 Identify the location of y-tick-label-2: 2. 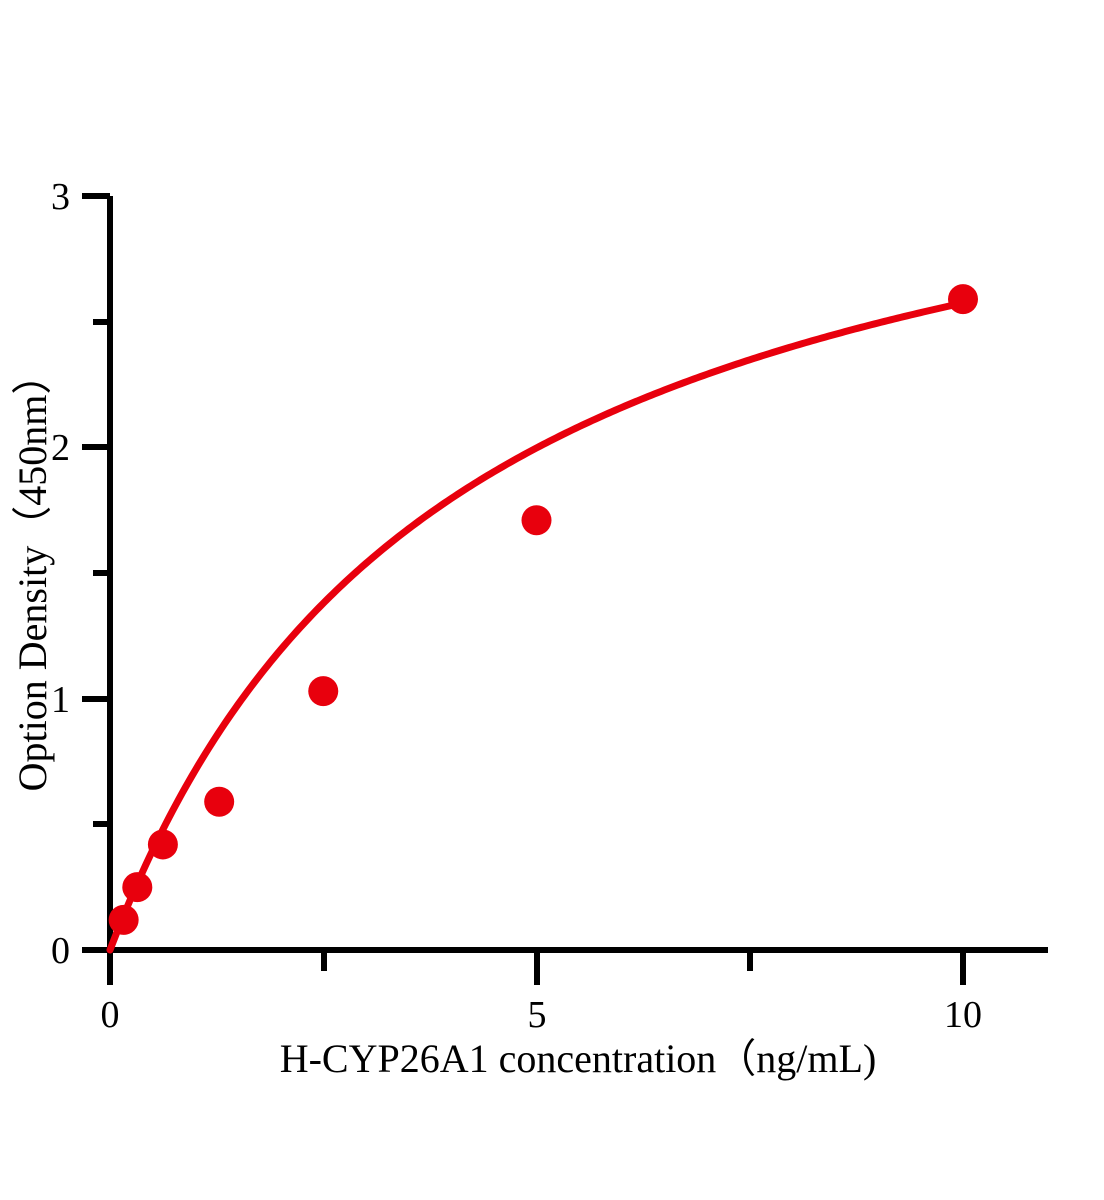
(60, 448).